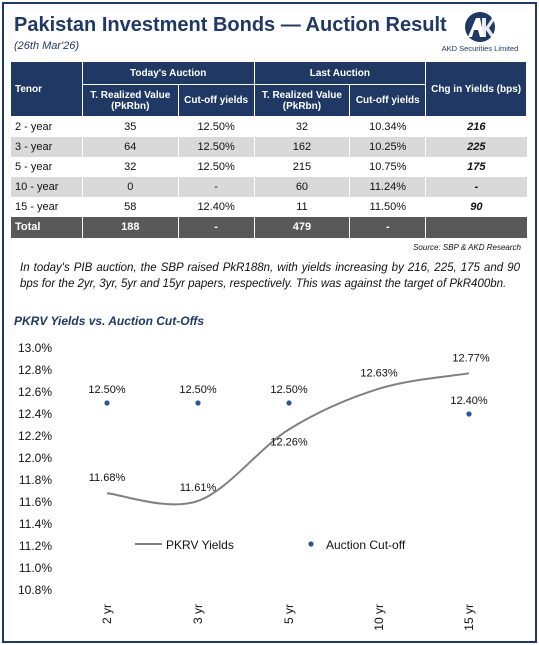  I want to click on chg-yield-header: Chg in Yields (bps), so click(476, 89).